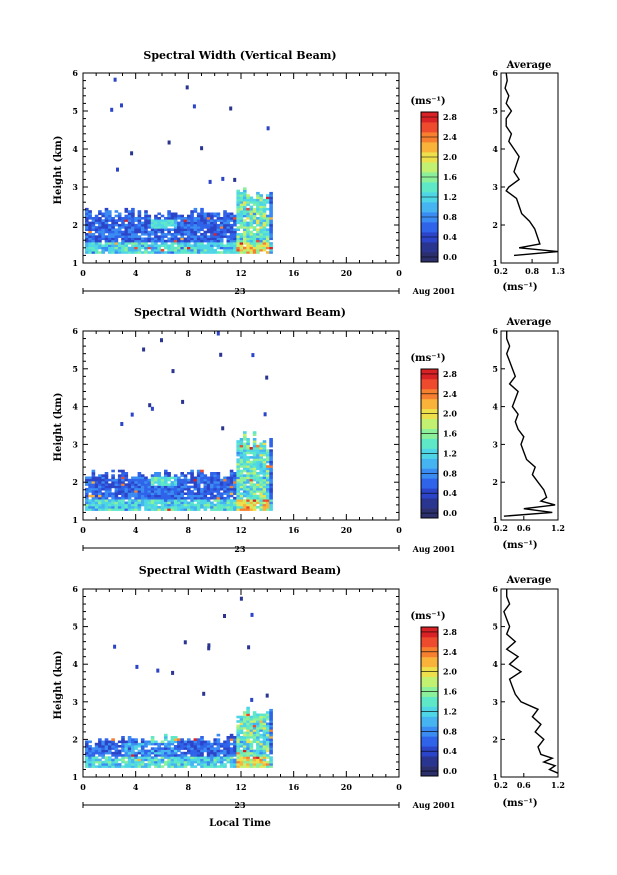 The width and height of the screenshot is (617, 875). Describe the element at coordinates (495, 407) in the screenshot. I see `profile-y-tick-label: 4` at that location.